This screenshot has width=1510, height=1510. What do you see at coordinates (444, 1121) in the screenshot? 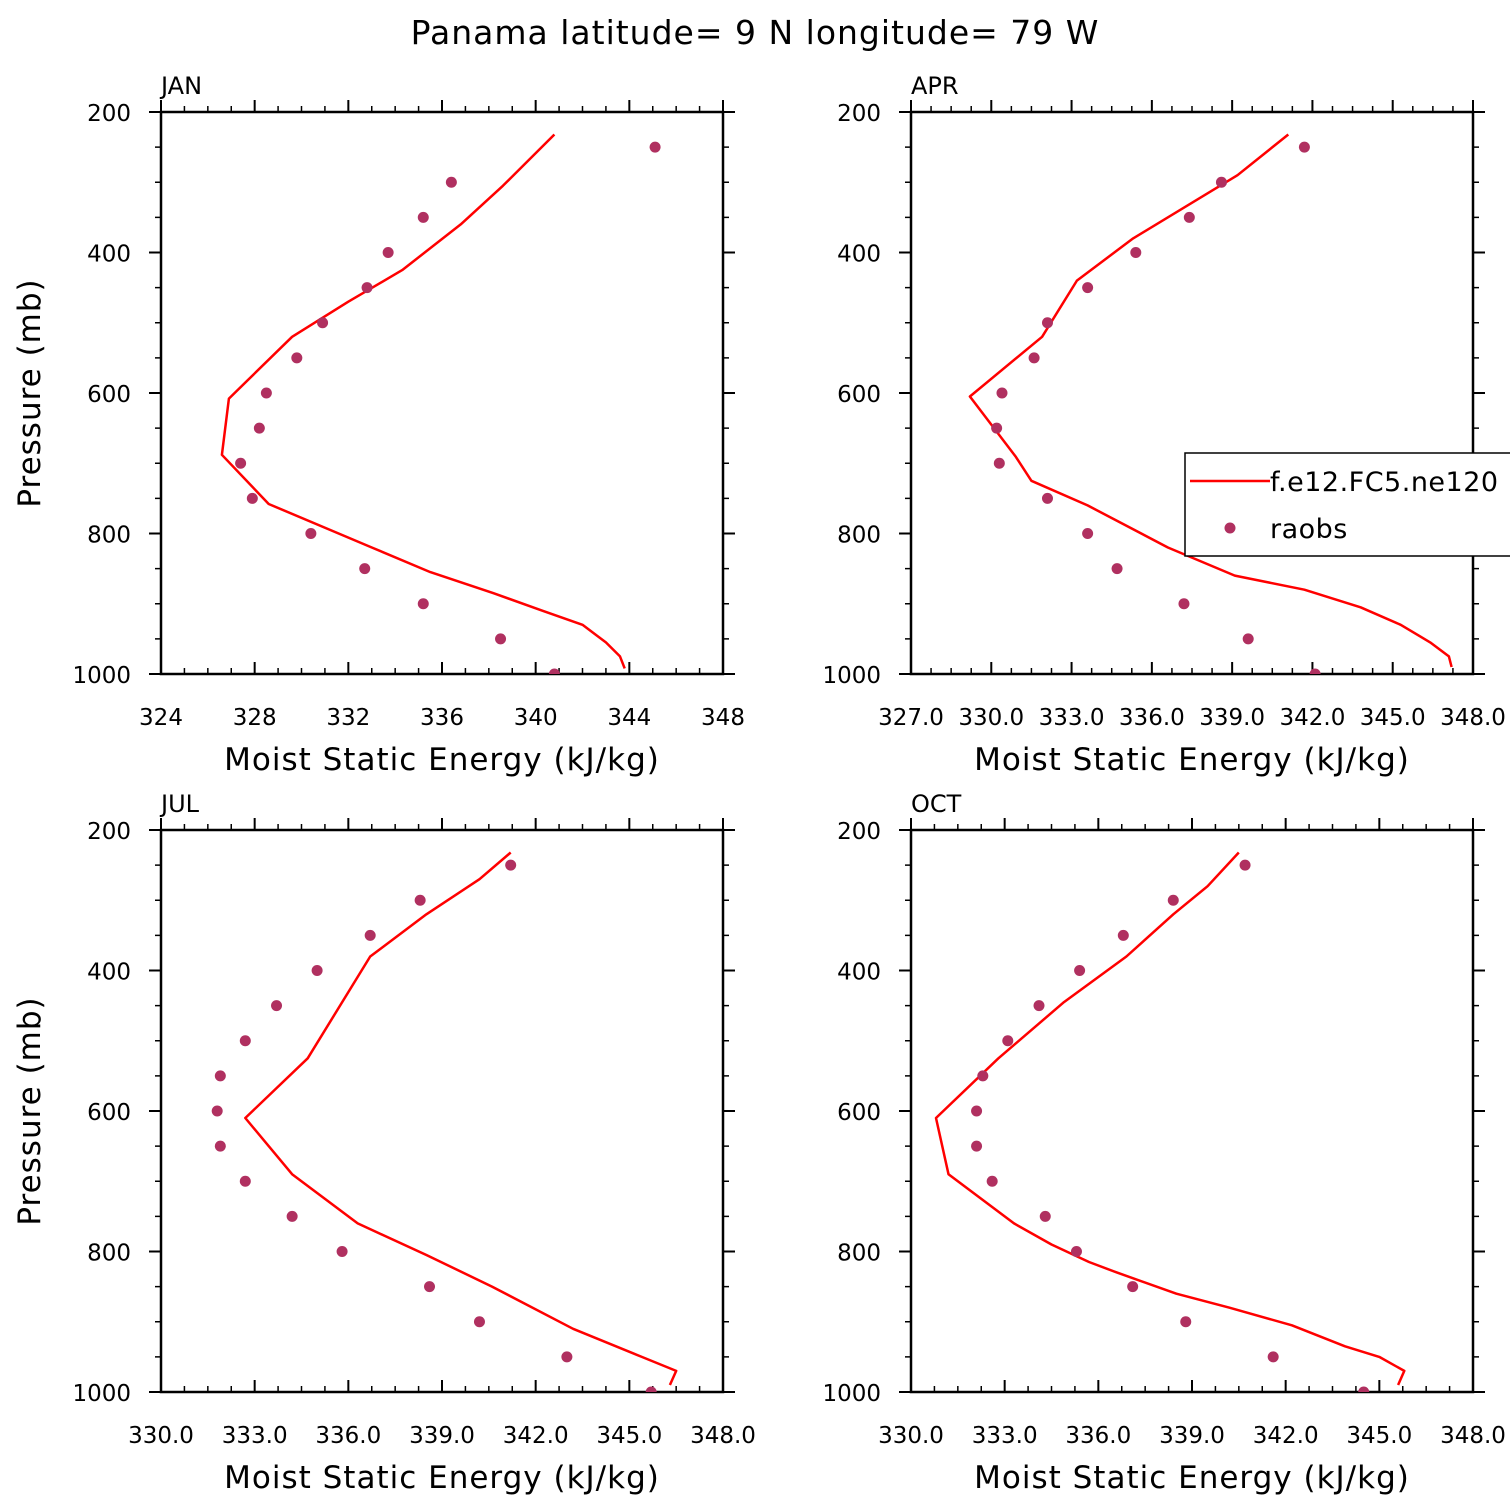
I see `data-layer-jul` at bounding box center [444, 1121].